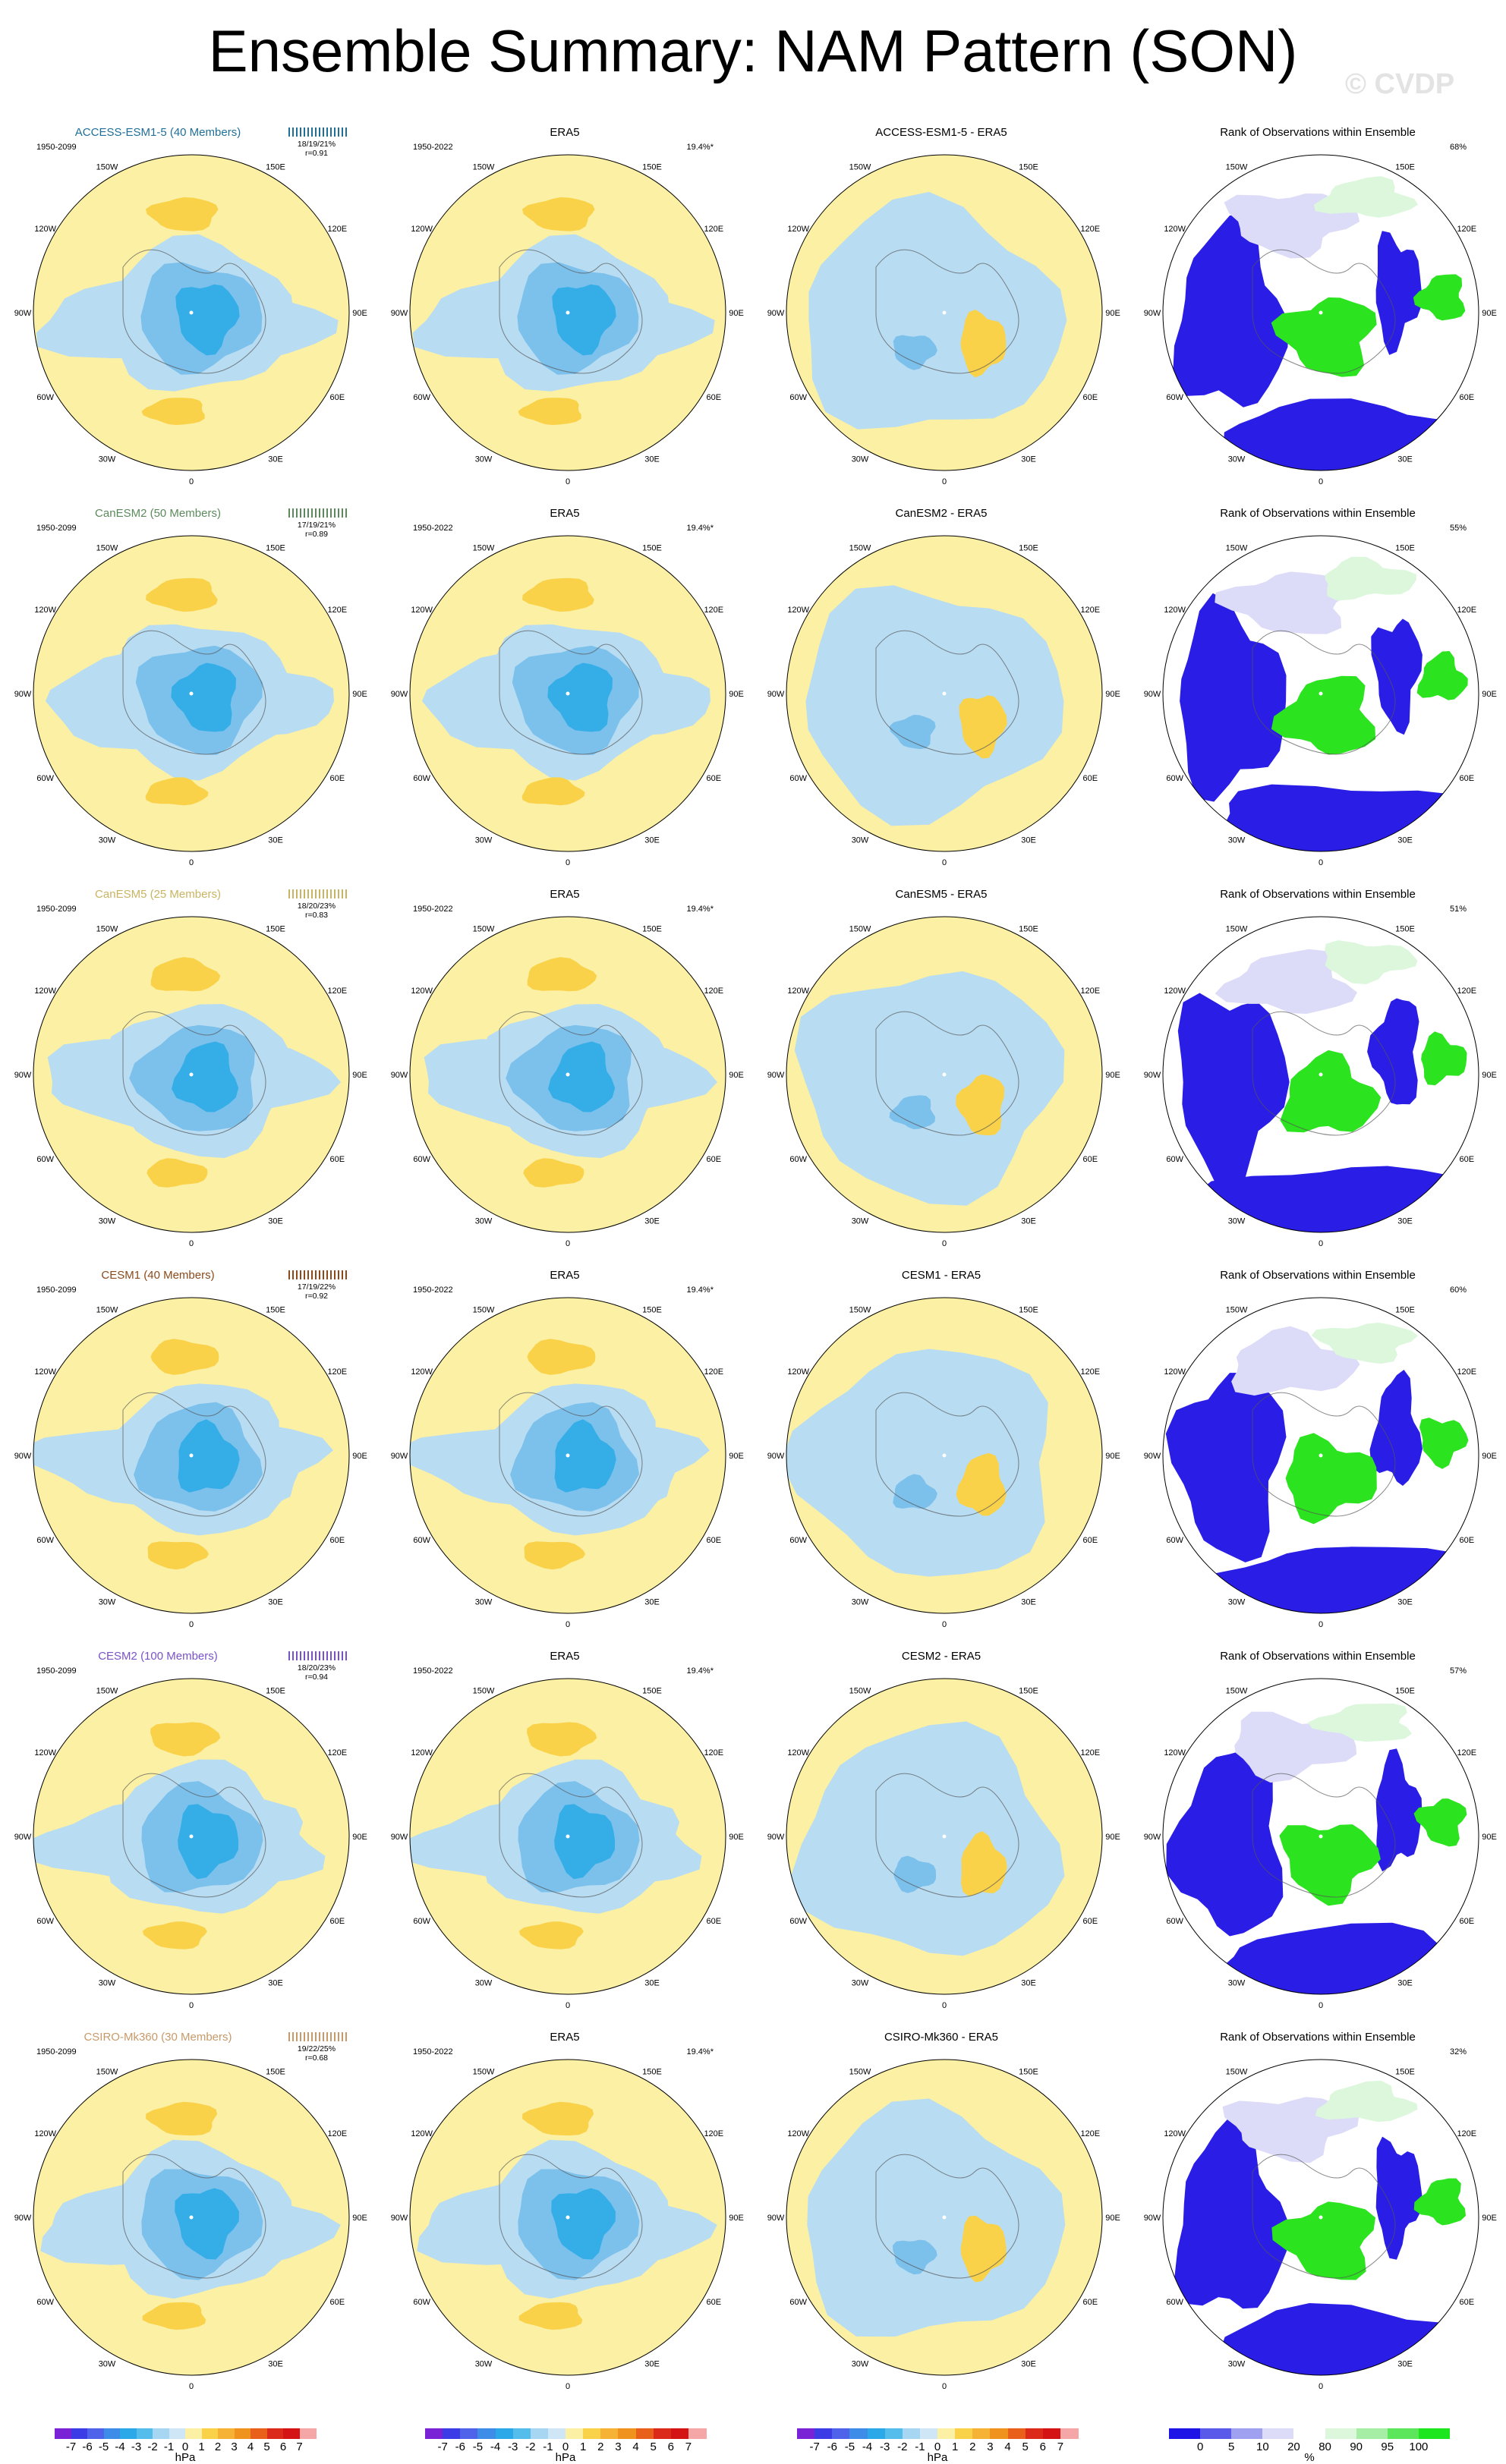 The height and width of the screenshot is (2464, 1506). I want to click on negative-anomaly-region, so click(914, 2257).